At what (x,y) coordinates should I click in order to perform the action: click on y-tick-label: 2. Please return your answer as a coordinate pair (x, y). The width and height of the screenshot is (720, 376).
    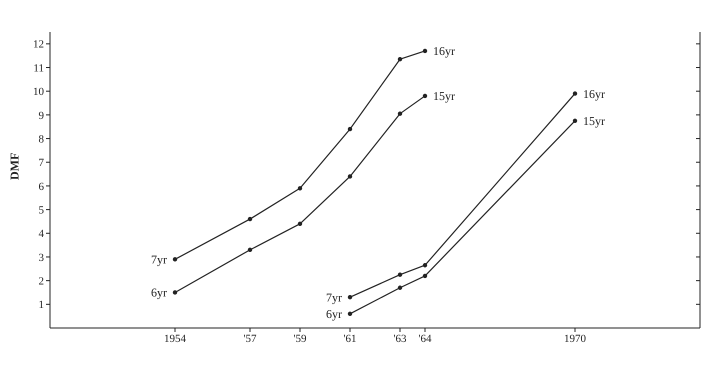
    Looking at the image, I should click on (41, 282).